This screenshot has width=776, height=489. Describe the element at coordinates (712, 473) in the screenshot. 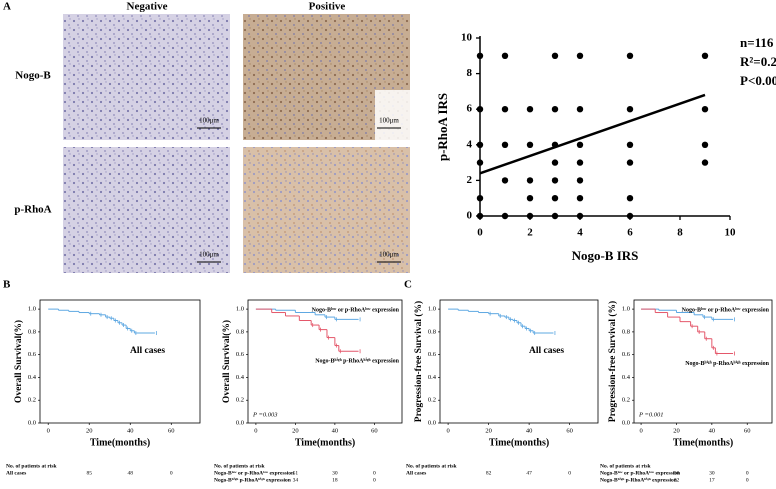

I see `risk-count: 30` at that location.